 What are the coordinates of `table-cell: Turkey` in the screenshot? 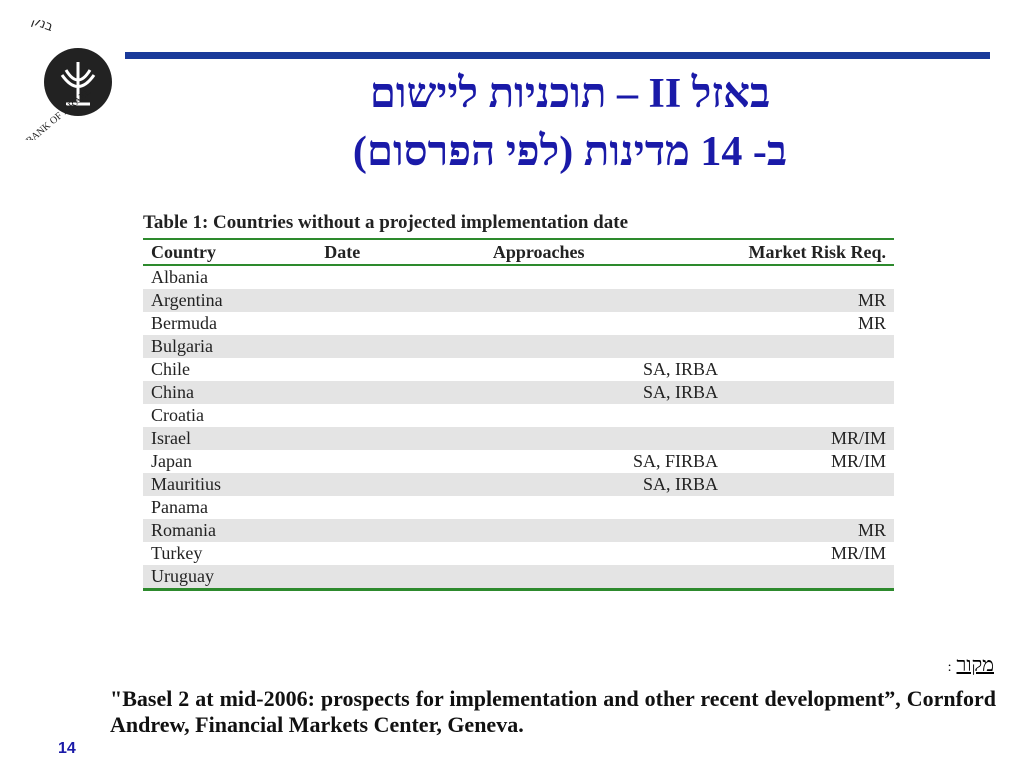 It's located at (177, 553).